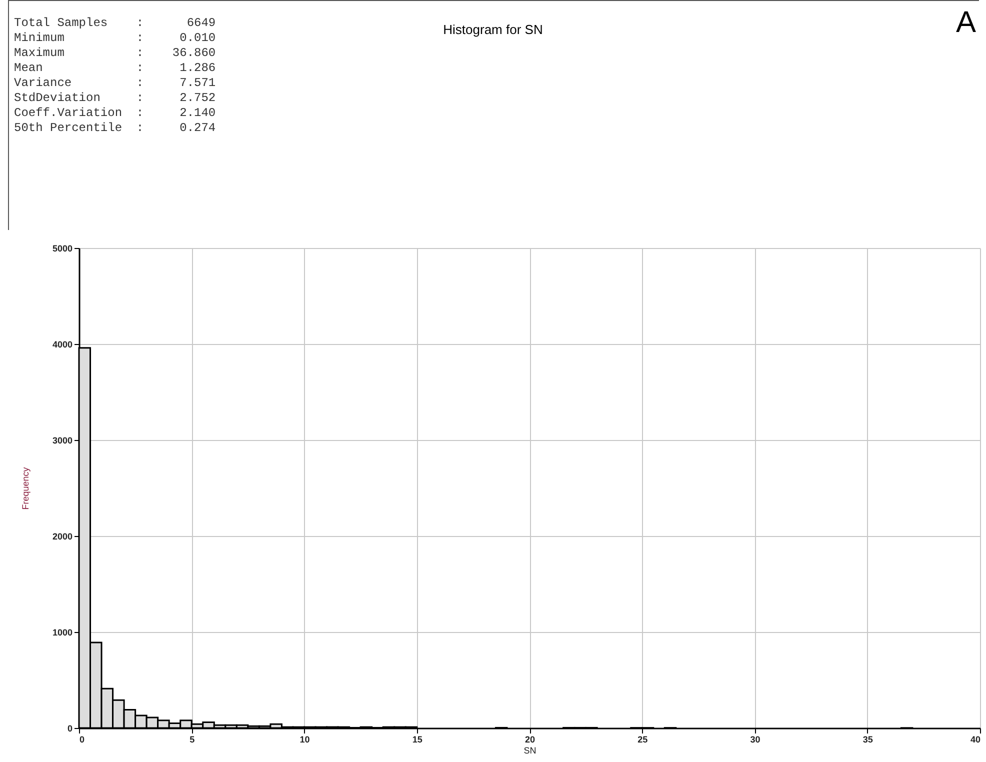 This screenshot has height=762, width=986. I want to click on x-tick-label: 25, so click(643, 739).